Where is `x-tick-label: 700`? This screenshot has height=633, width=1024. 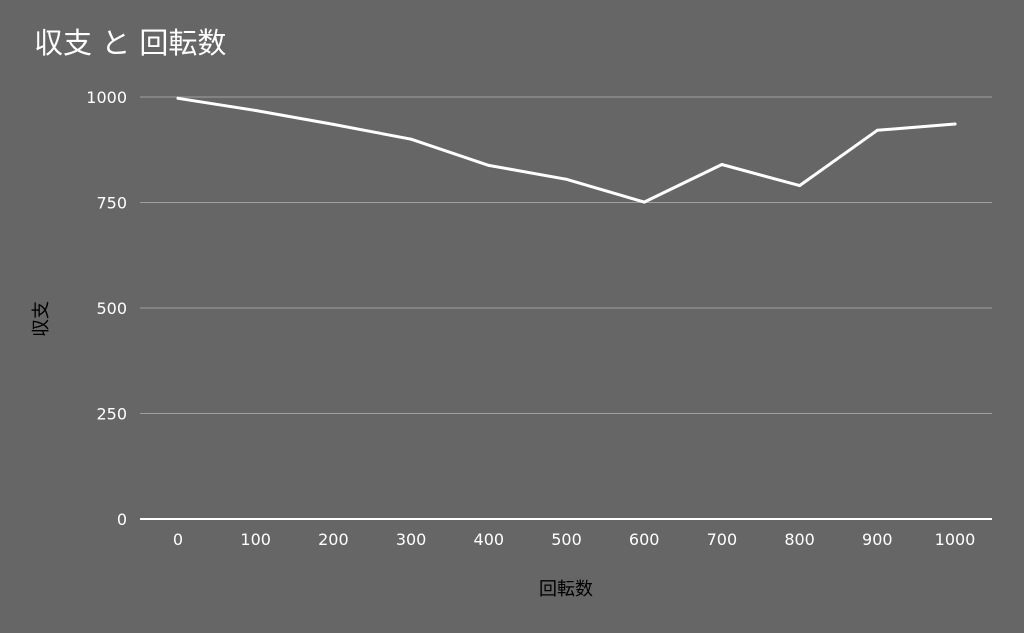 x-tick-label: 700 is located at coordinates (722, 539).